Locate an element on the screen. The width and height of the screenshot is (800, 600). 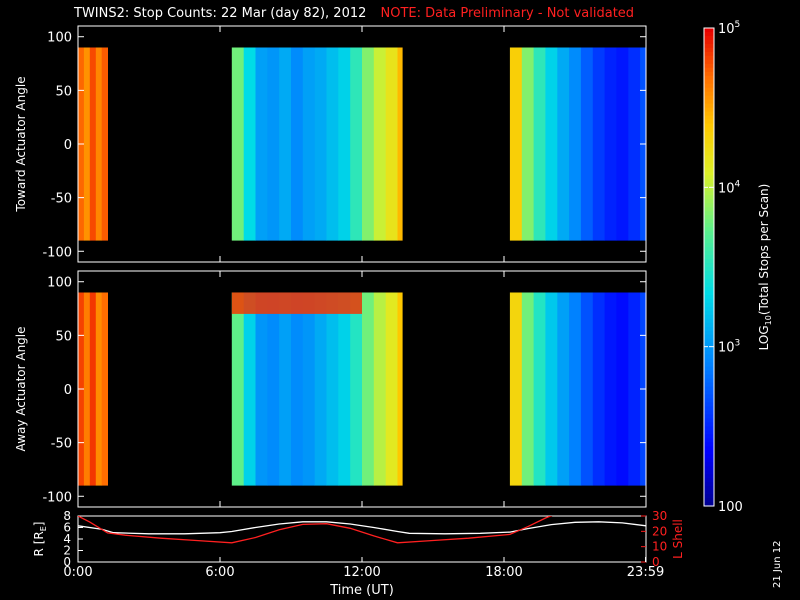
colorbar-label-sub: 10 is located at coordinates (768, 320).